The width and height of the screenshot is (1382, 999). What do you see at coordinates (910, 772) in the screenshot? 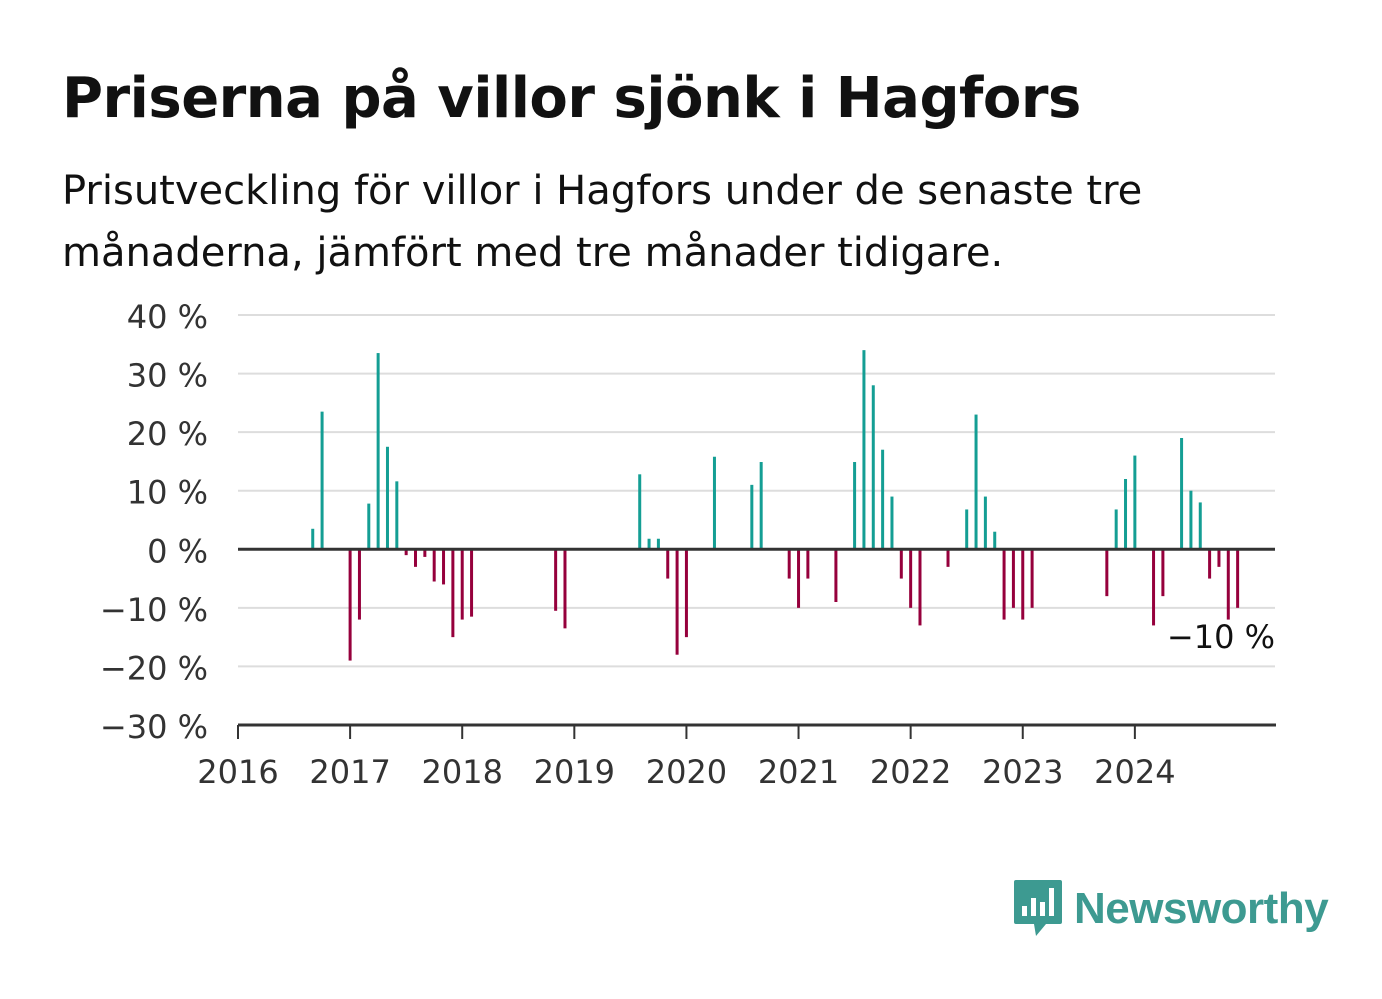
I see `x-tick-label: 2022` at bounding box center [910, 772].